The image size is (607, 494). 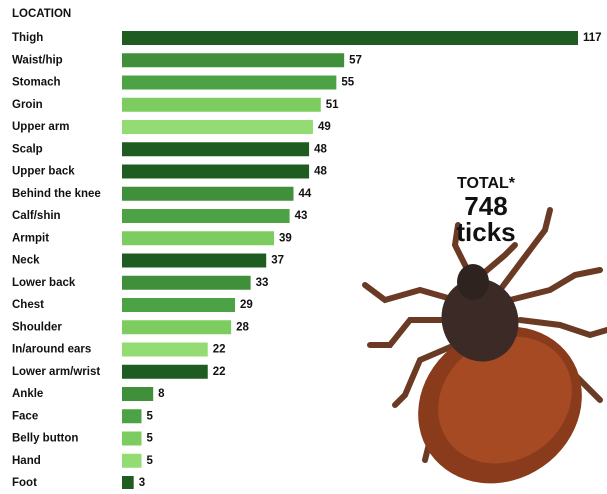 What do you see at coordinates (30, 238) in the screenshot?
I see `category-label: Armpit` at bounding box center [30, 238].